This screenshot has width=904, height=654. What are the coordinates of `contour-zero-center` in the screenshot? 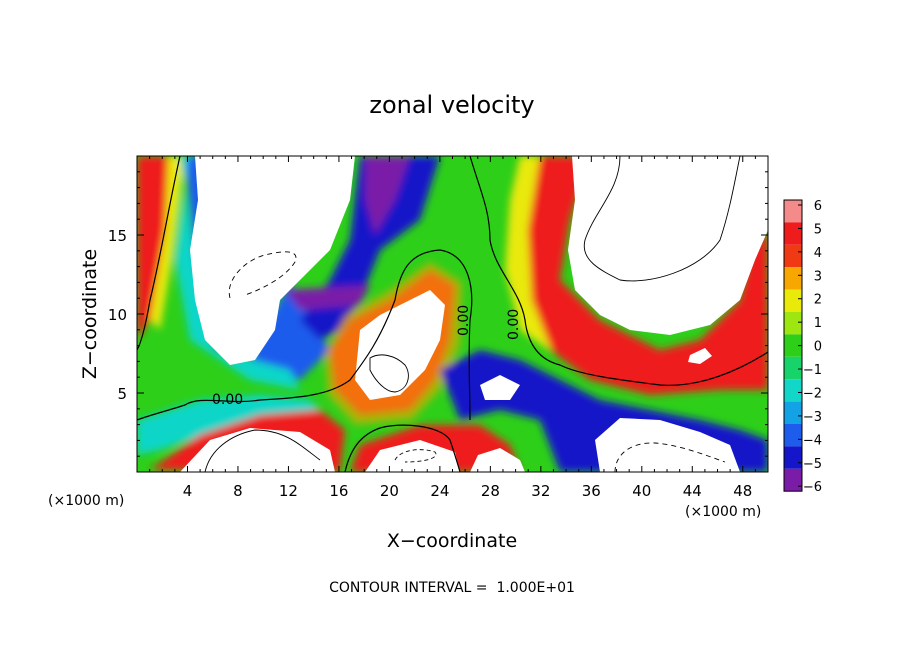 It's located at (618, 271).